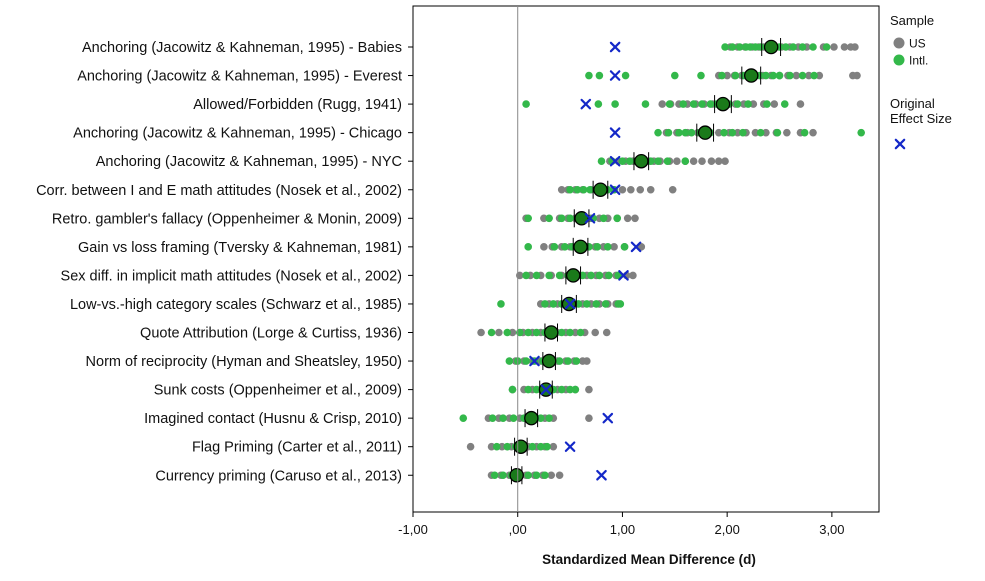 The image size is (985, 581). What do you see at coordinates (384, 446) in the screenshot?
I see `effect-row: Flag Priming (Carter et al., 2011)` at bounding box center [384, 446].